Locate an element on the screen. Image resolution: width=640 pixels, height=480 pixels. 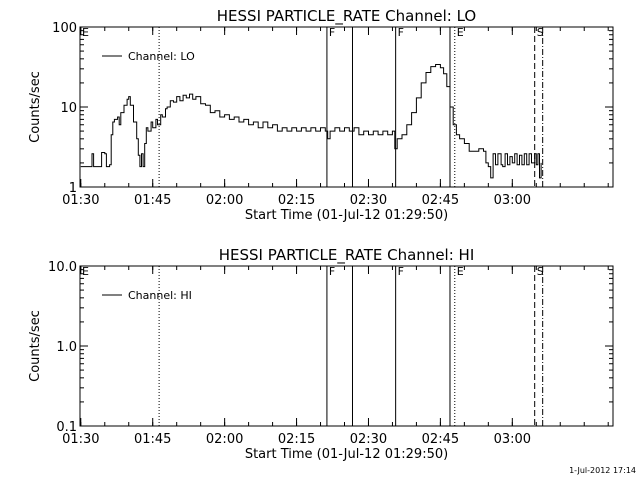
y-tick-label: 0.1 is located at coordinates (66, 427).